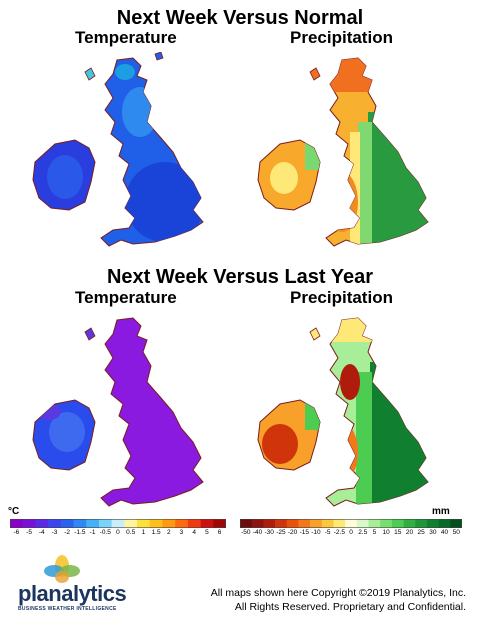 The image size is (480, 621). I want to click on temperature-legend-tick: 5, so click(207, 532).